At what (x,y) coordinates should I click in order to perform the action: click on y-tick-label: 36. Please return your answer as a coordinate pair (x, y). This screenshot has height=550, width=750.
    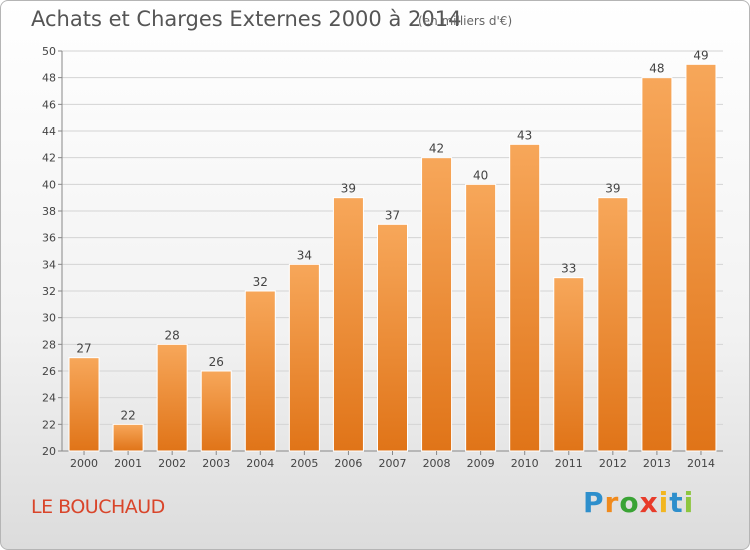
    Looking at the image, I should click on (49, 238).